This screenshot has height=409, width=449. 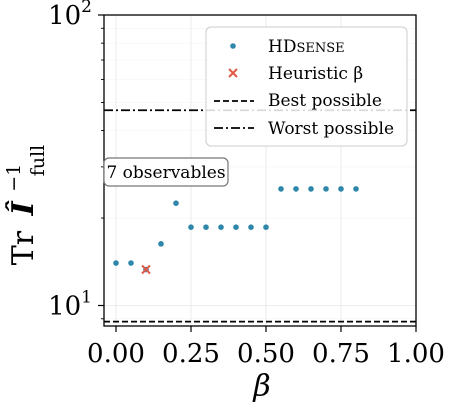 I want to click on y-tick-label: 10¹, so click(x=70, y=304).